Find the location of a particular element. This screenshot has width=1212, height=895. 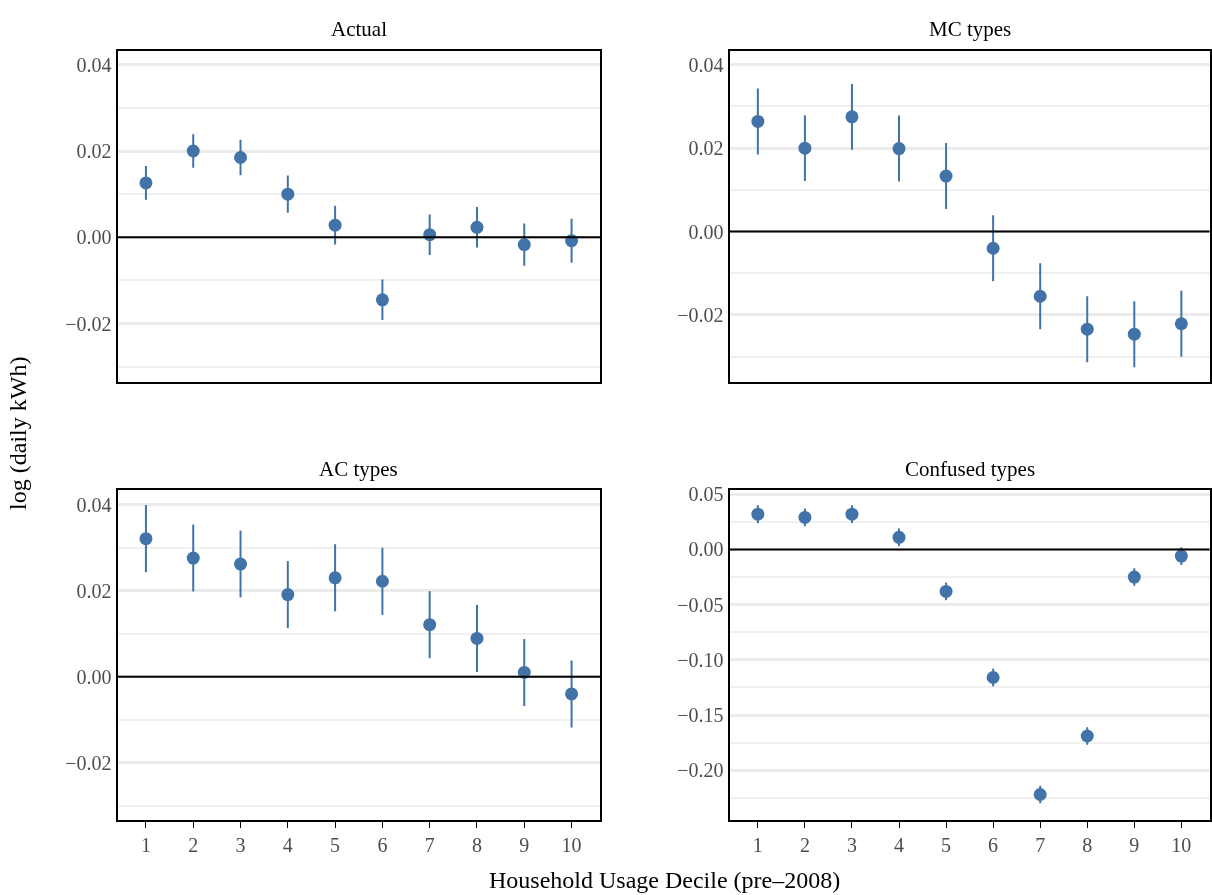

y-tick-label: 0.05 is located at coordinates (706, 494).